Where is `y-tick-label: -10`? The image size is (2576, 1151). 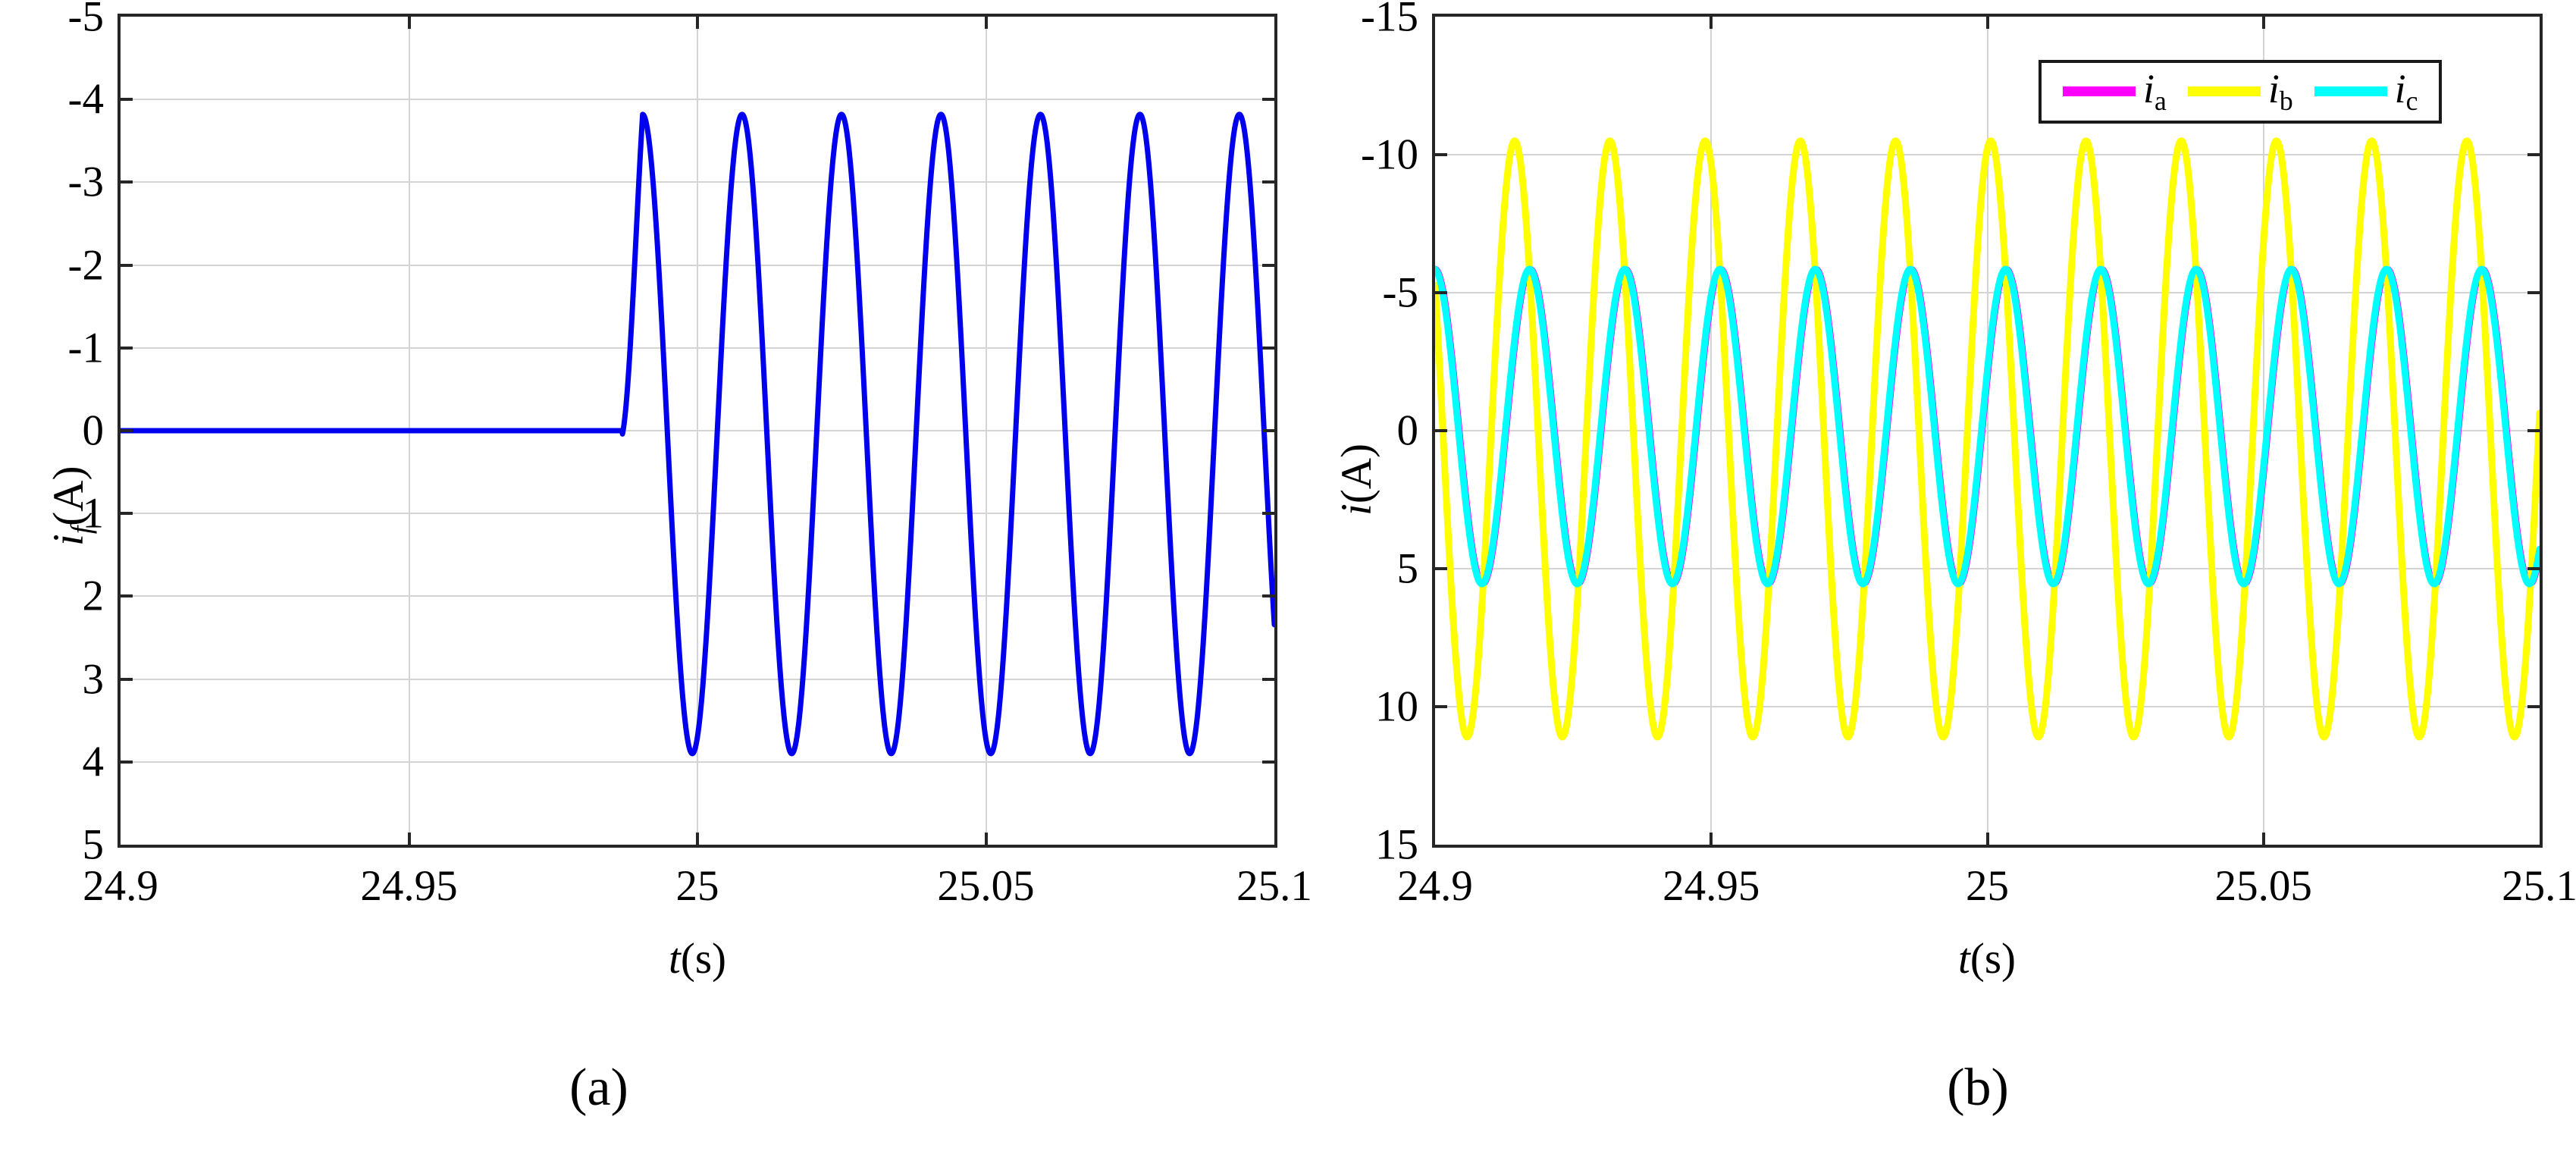 y-tick-label: -10 is located at coordinates (1389, 154).